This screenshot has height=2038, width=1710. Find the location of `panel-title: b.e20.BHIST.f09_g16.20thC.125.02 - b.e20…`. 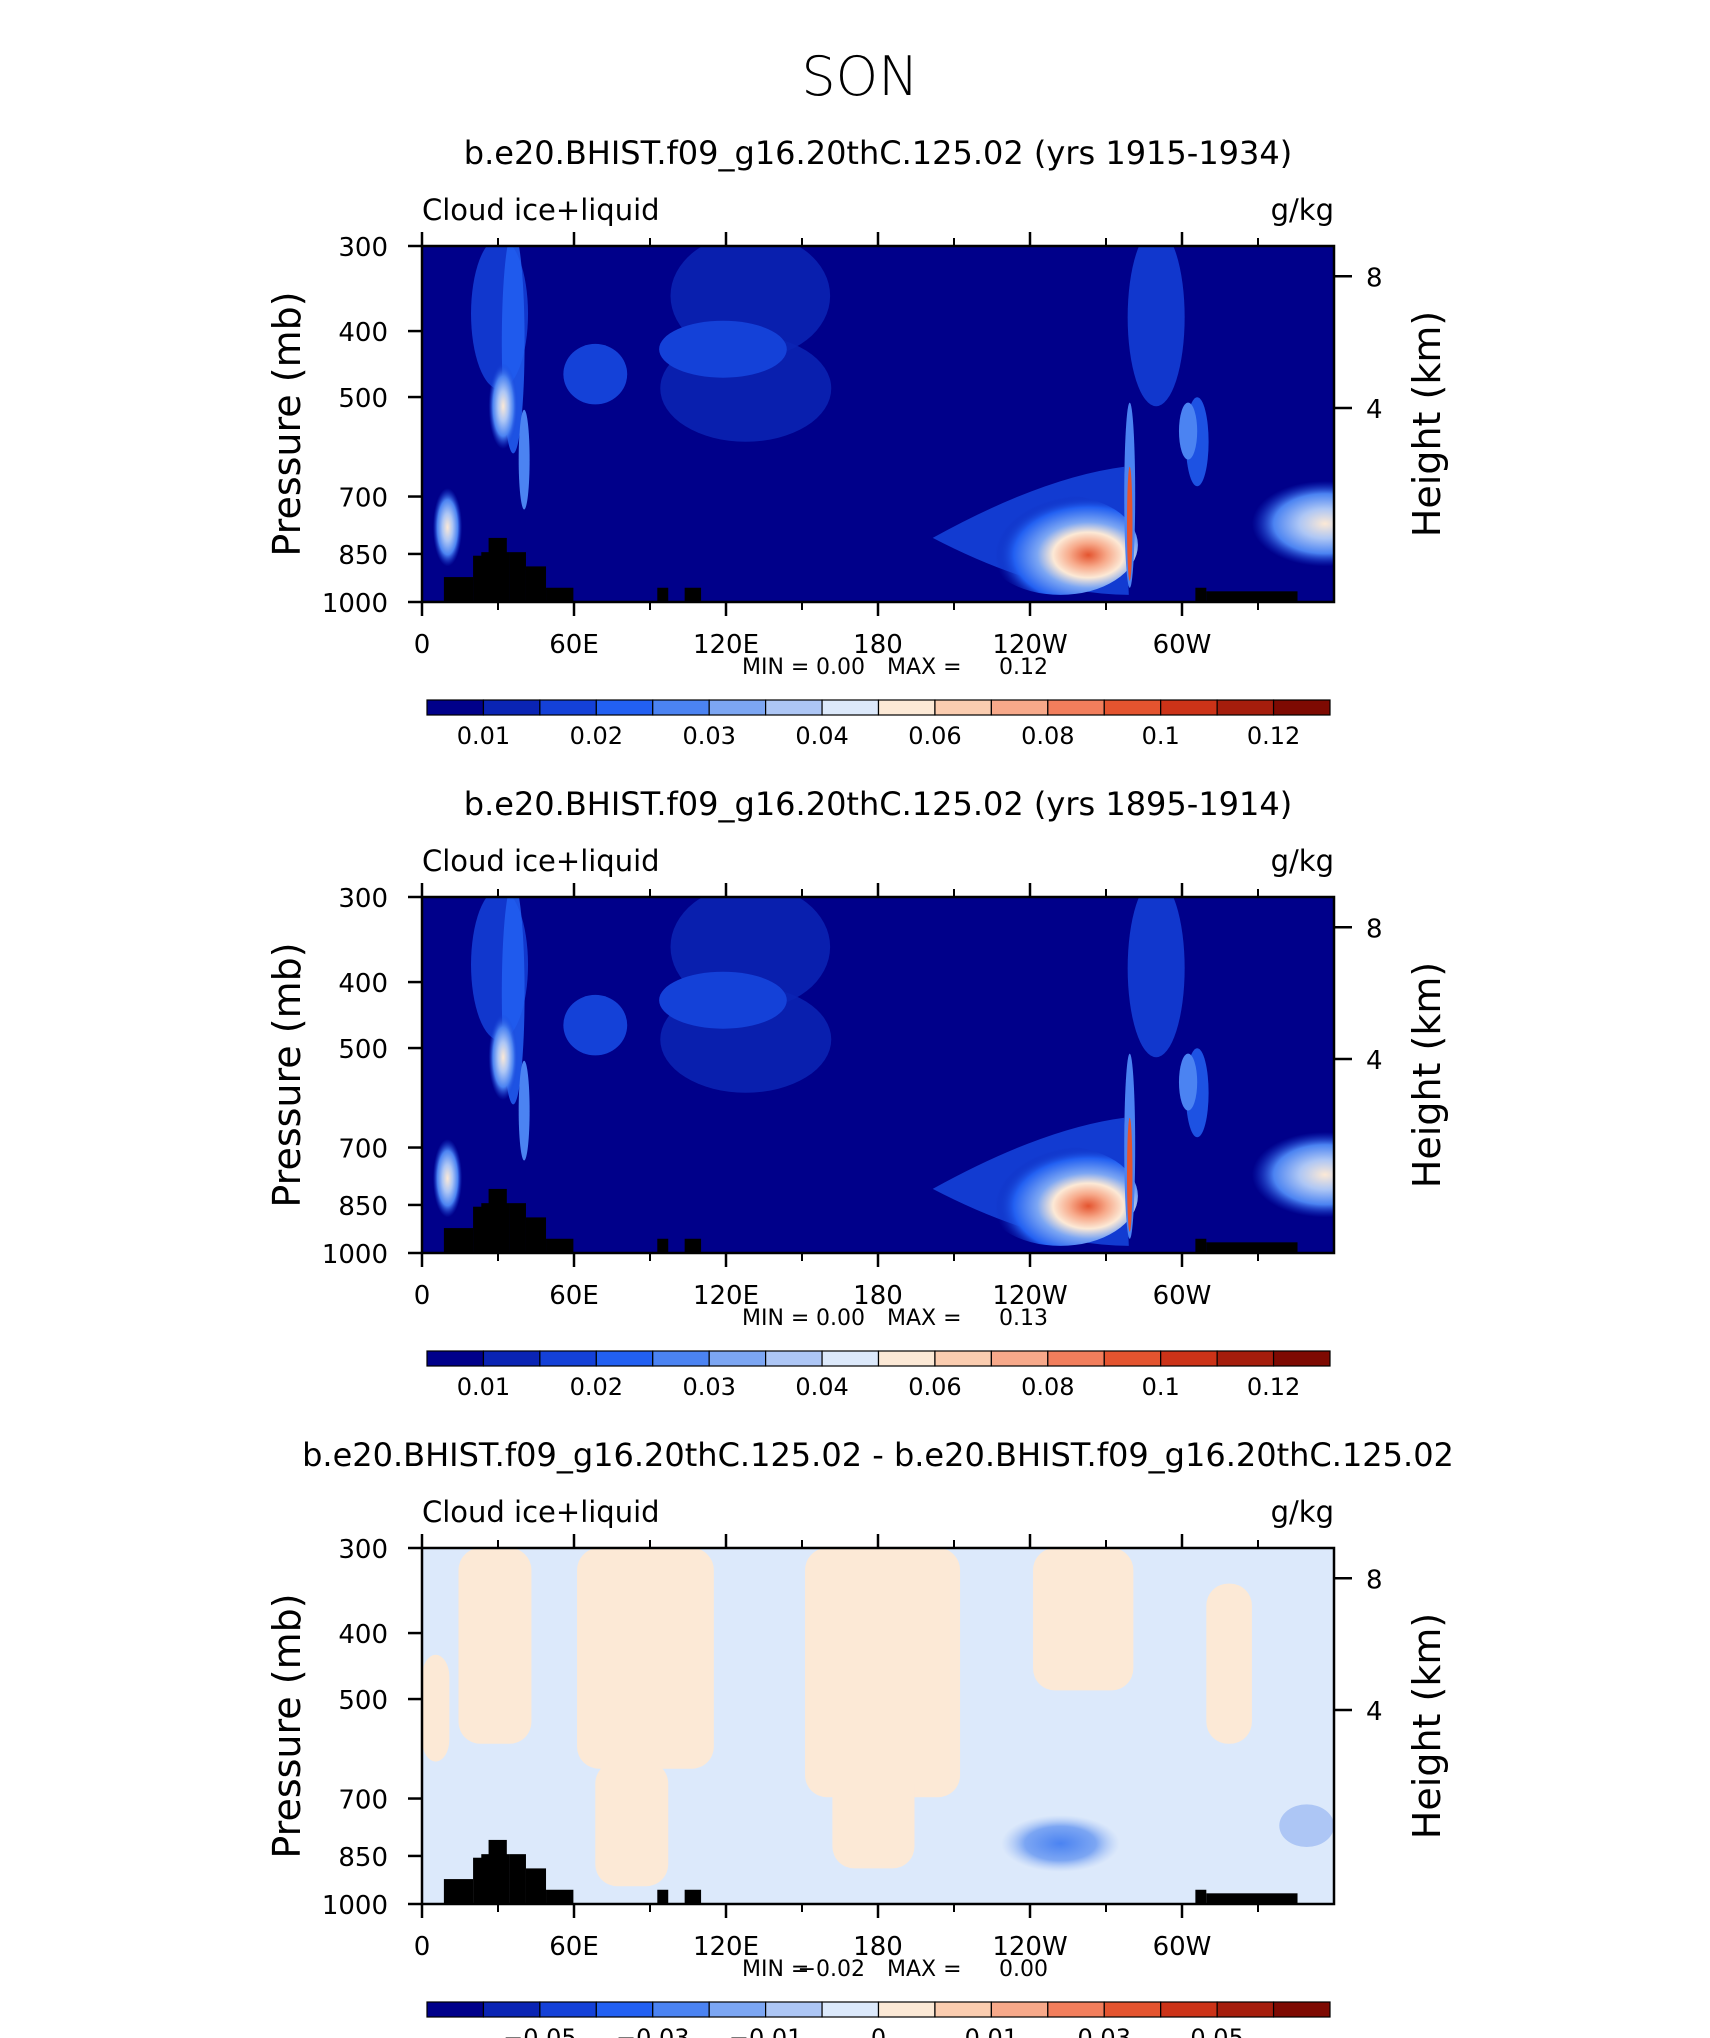

panel-title: b.e20.BHIST.f09_g16.20thC.125.02 - b.e20… is located at coordinates (878, 1455).